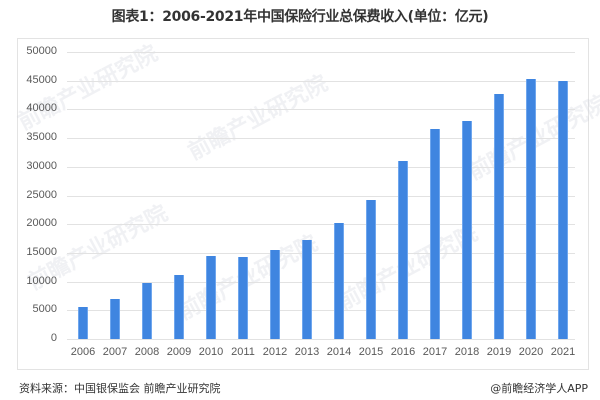 Image resolution: width=600 pixels, height=400 pixels. I want to click on bar-2015, so click(371, 269).